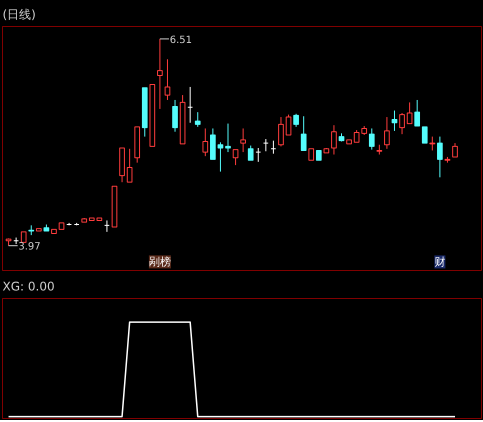 The width and height of the screenshot is (483, 422). Describe the element at coordinates (159, 261) in the screenshot. I see `text: 剐榜` at that location.